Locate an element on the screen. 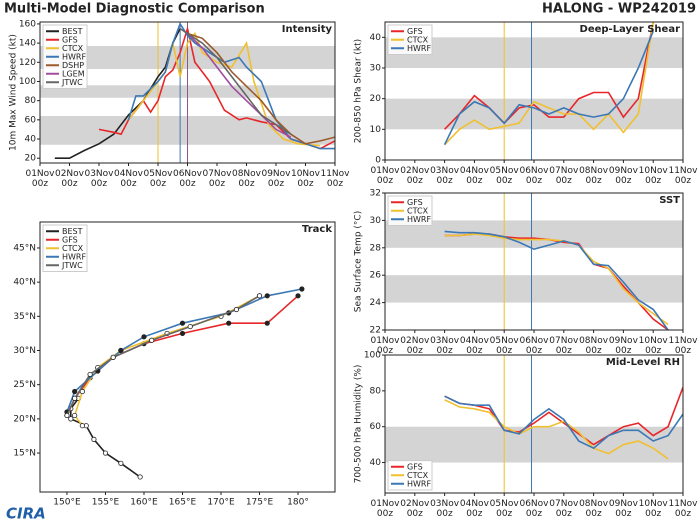  y-tick-label: 26 is located at coordinates (376, 276).